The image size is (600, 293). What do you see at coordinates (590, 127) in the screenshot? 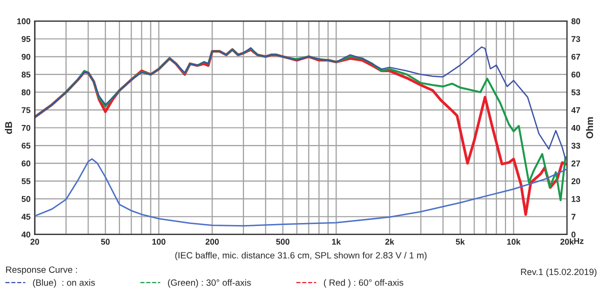
I see `y2-axis-title: Ohm` at bounding box center [590, 127].